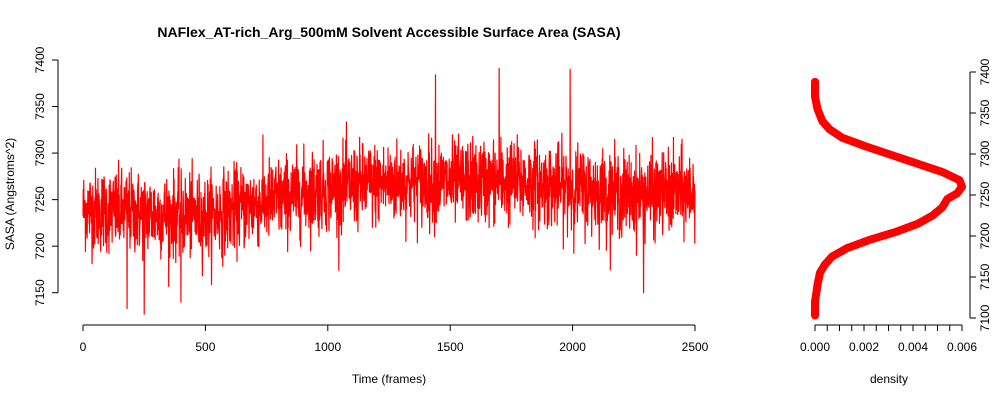 This screenshot has width=1000, height=400. What do you see at coordinates (913, 347) in the screenshot?
I see `density-x-tick-label: 0.004` at bounding box center [913, 347].